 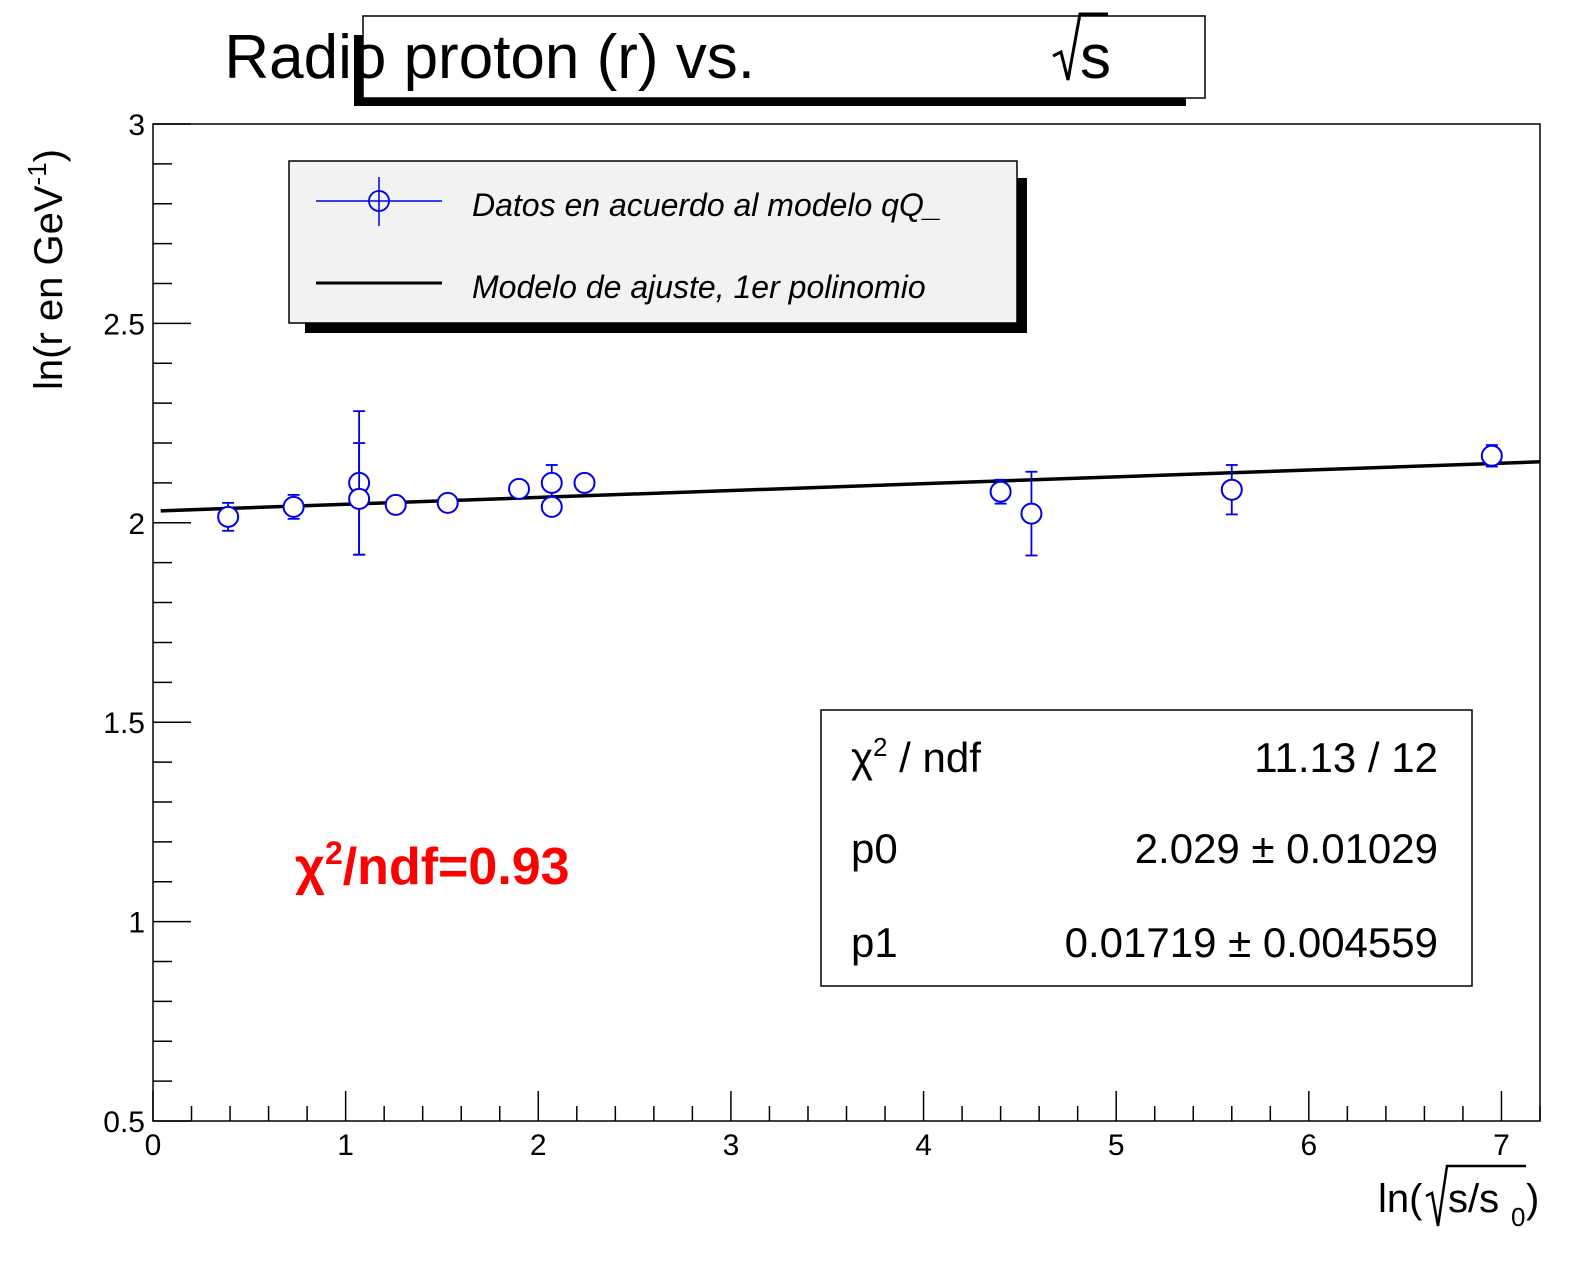 I want to click on x-tick-label: 7, so click(x=1501, y=1145).